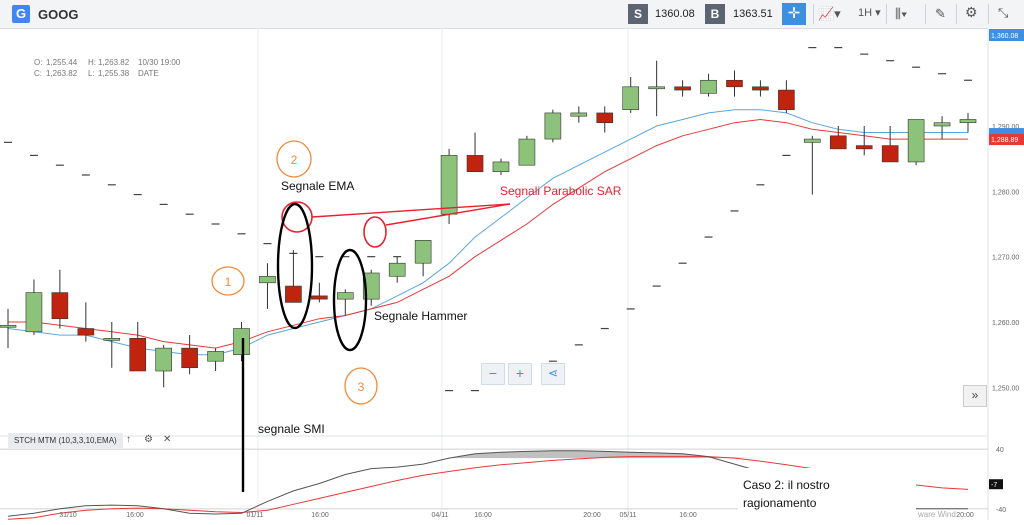 The width and height of the screenshot is (1024, 525). What do you see at coordinates (1005, 192) in the screenshot?
I see `y-tick-label: 1,280.00` at bounding box center [1005, 192].